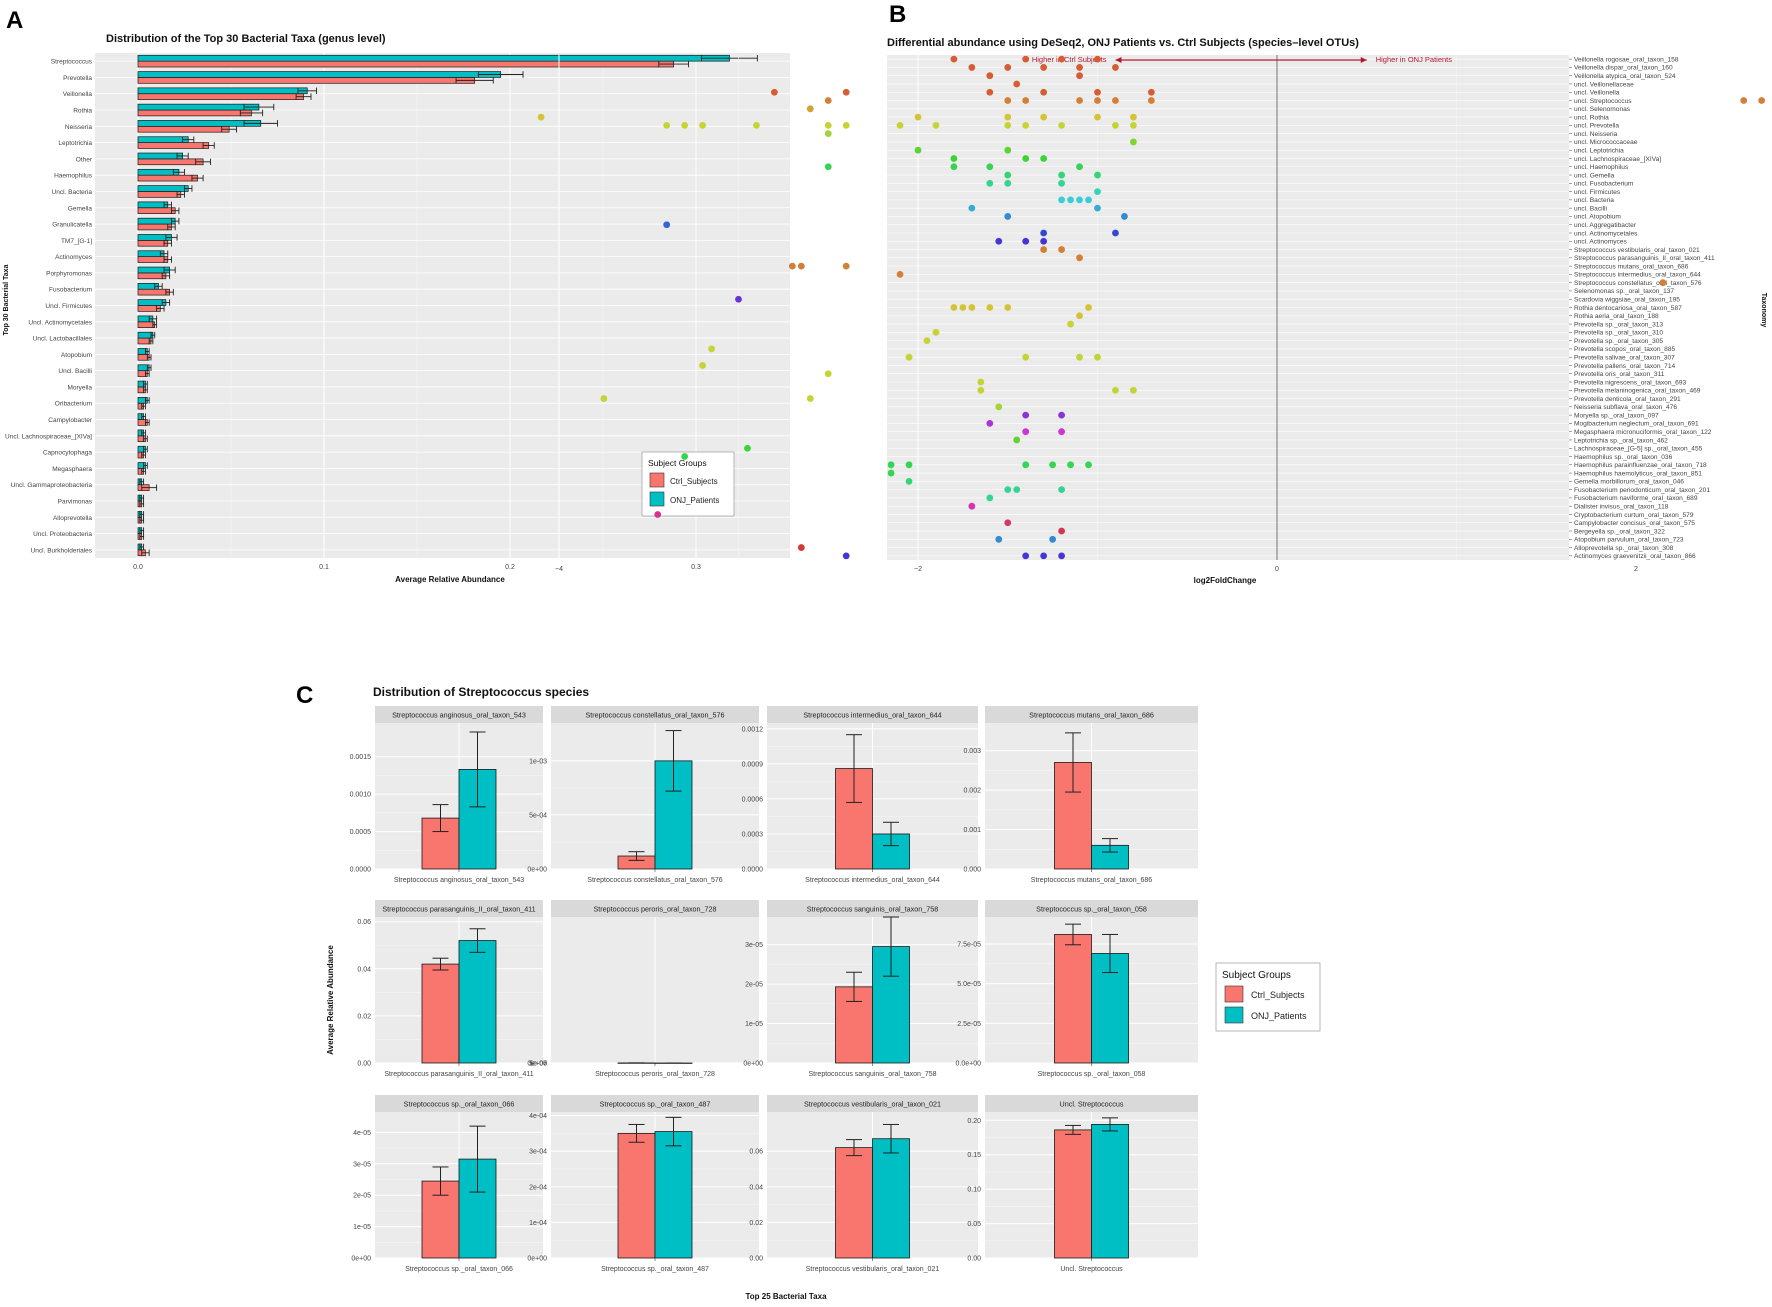 The width and height of the screenshot is (1772, 1307). Describe the element at coordinates (362, 1164) in the screenshot. I see `panel-c-y-tick-label: 3e-05` at that location.